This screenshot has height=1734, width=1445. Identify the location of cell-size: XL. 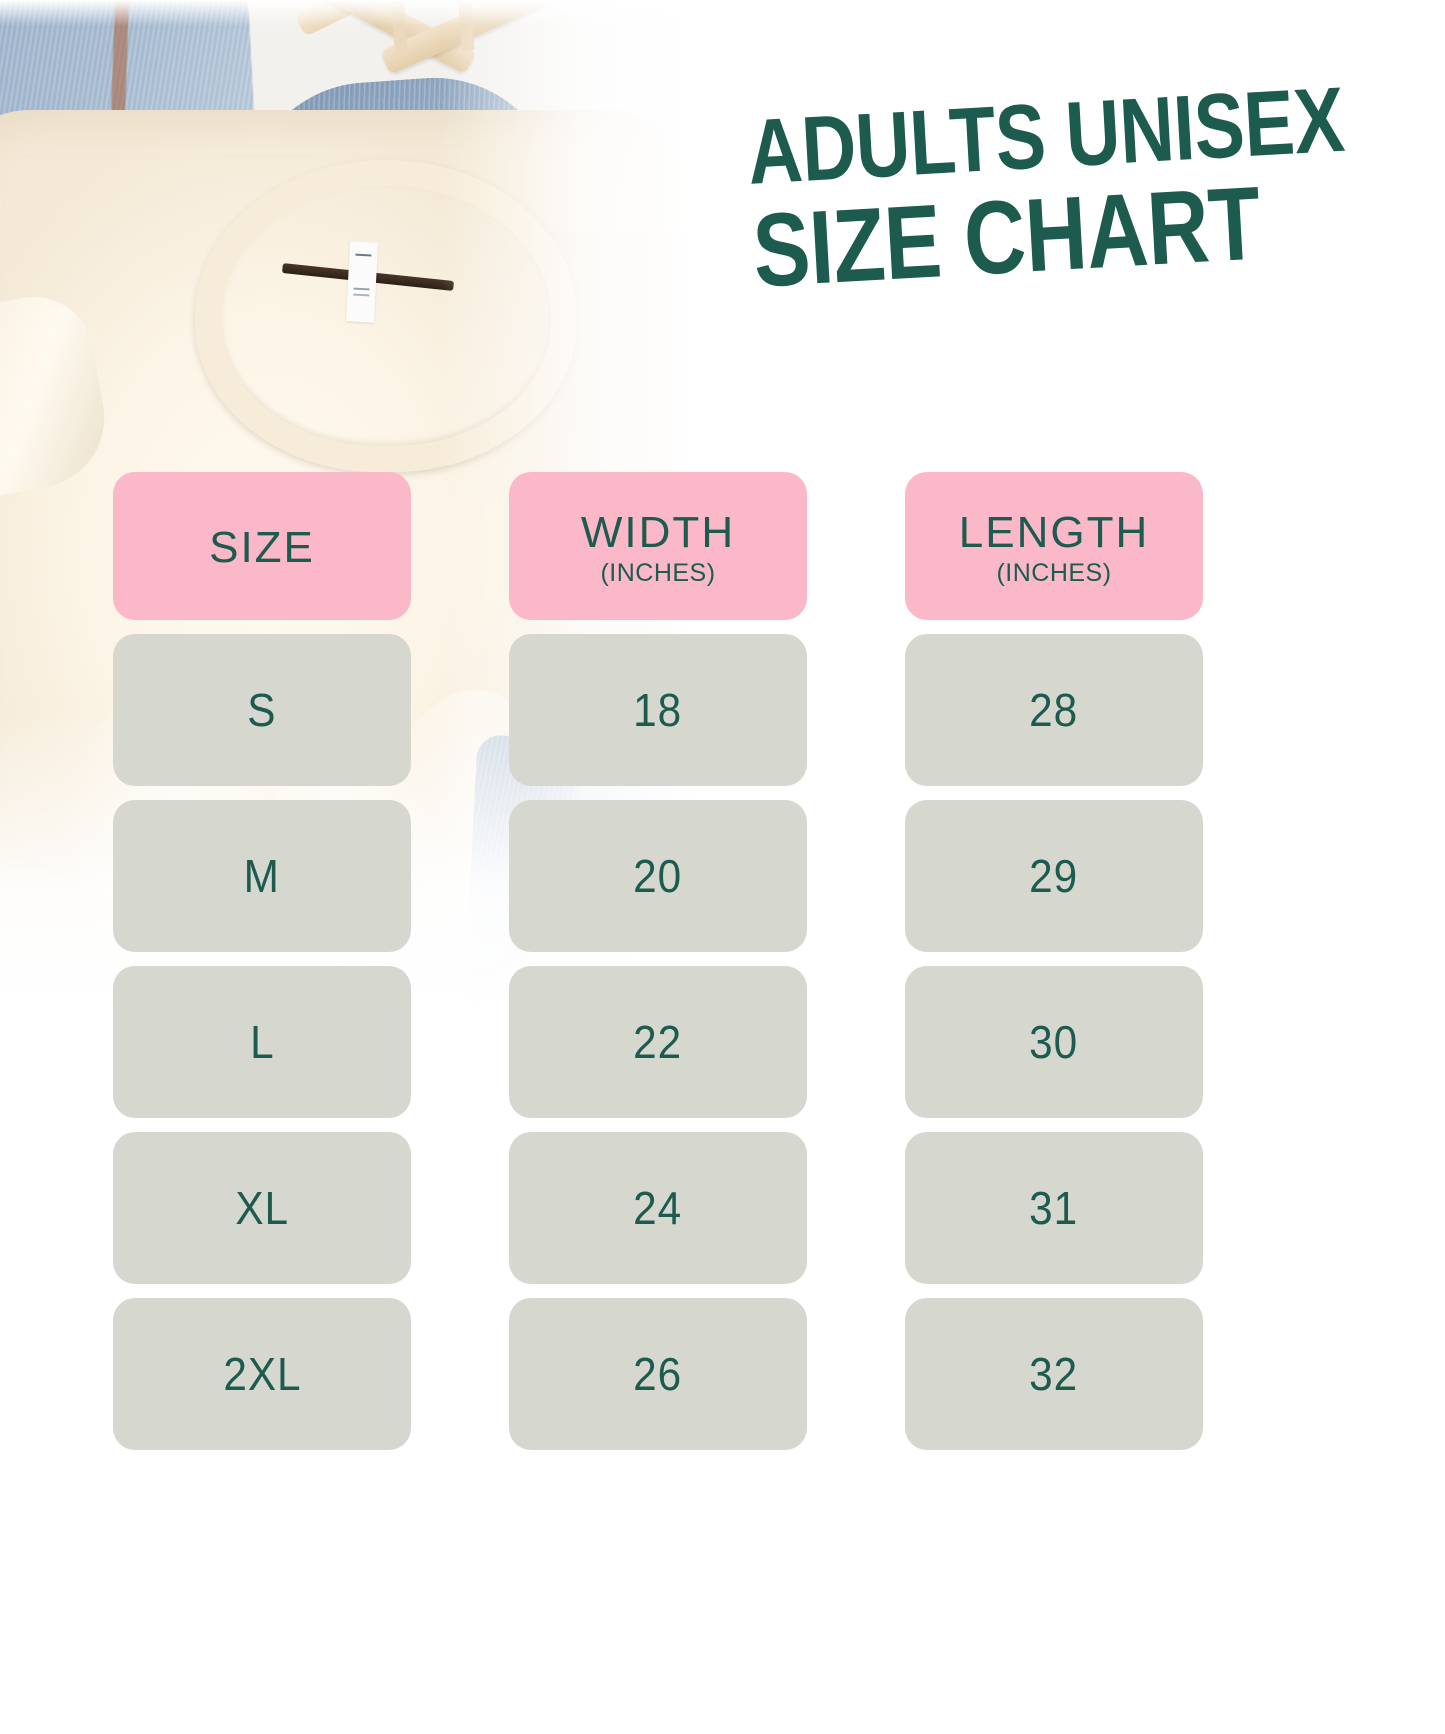
(262, 1208).